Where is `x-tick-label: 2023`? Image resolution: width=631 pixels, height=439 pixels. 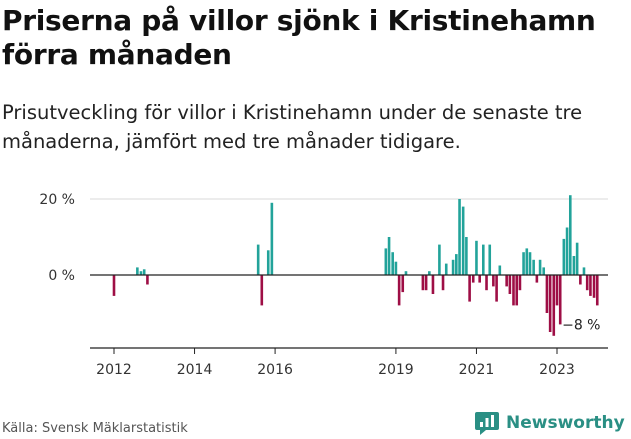
x-tick-label: 2023 is located at coordinates (557, 370).